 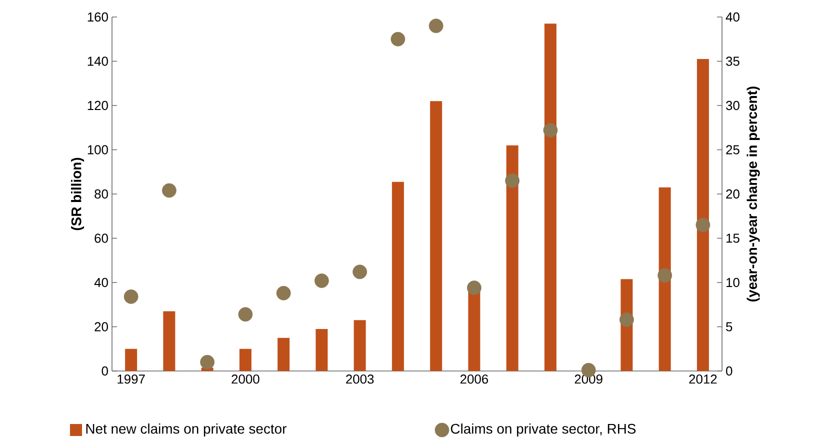 I want to click on y2-tick-label: 20, so click(x=733, y=194).